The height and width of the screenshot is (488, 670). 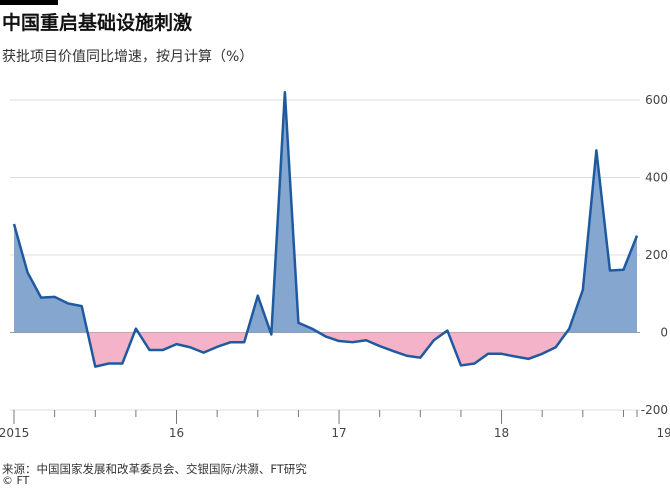 What do you see at coordinates (16, 480) in the screenshot?
I see `ft-credit: © FT` at bounding box center [16, 480].